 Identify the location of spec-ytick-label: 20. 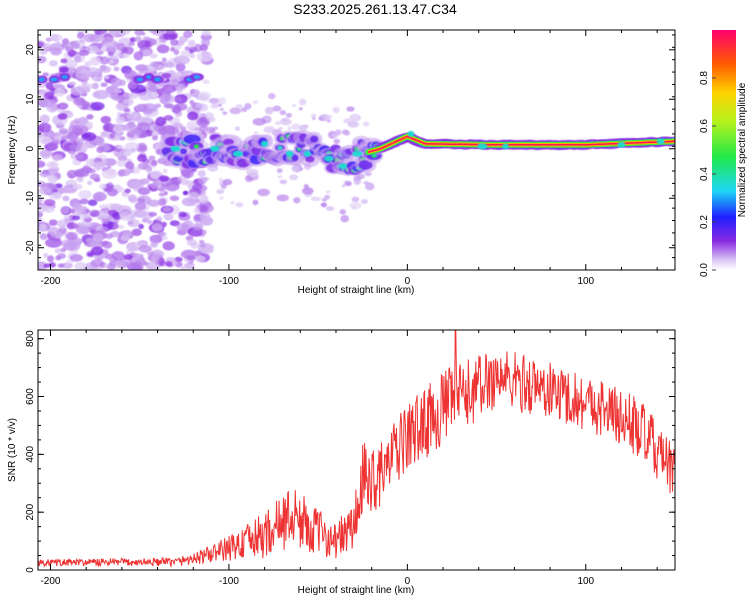
(30, 50).